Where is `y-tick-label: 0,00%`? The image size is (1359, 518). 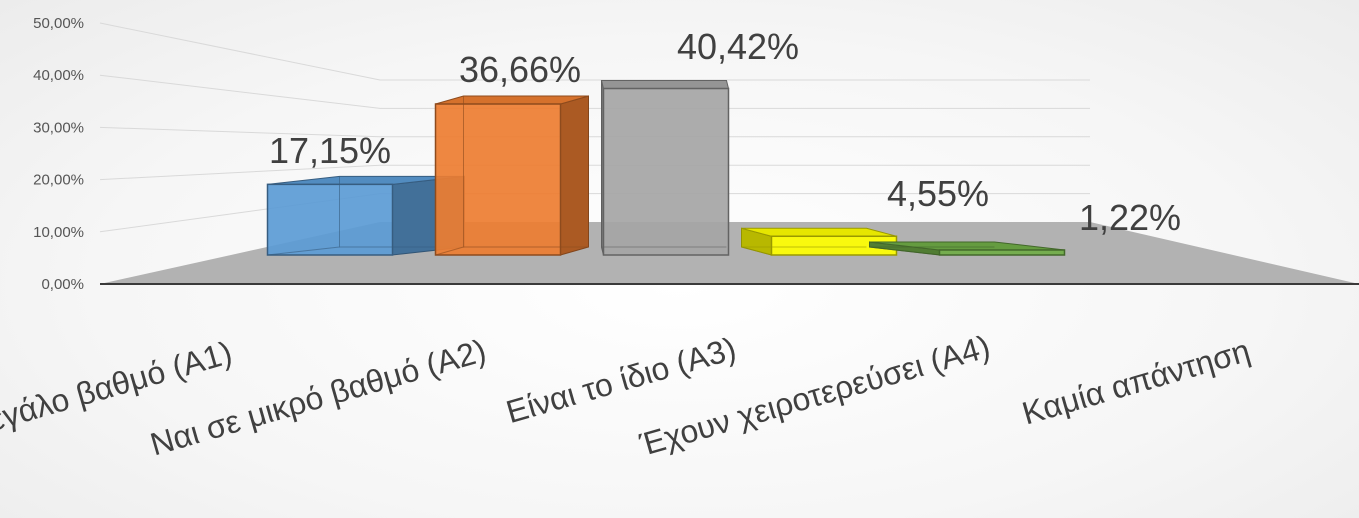
y-tick-label: 0,00% is located at coordinates (62, 284).